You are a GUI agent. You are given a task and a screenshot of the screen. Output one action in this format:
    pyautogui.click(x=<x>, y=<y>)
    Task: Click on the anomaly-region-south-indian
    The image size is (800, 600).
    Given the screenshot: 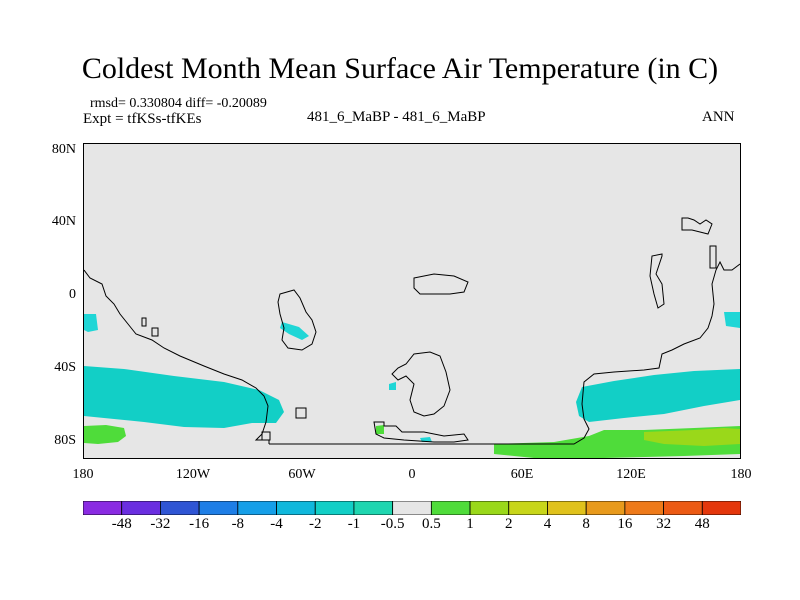 What is the action you would take?
    pyautogui.click(x=658, y=395)
    